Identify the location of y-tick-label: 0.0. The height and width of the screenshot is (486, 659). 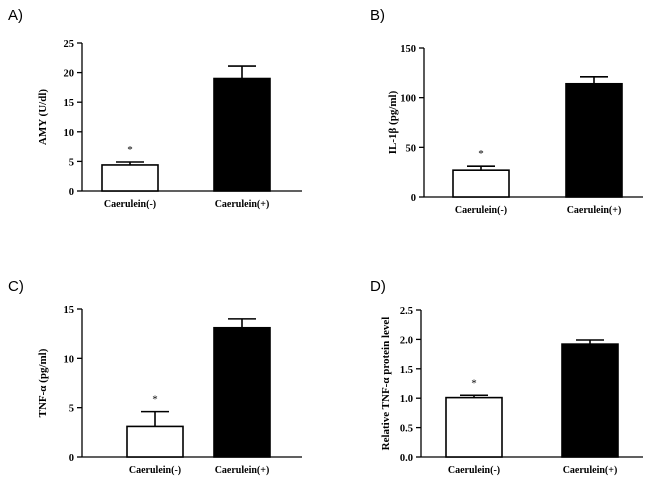
(406, 458).